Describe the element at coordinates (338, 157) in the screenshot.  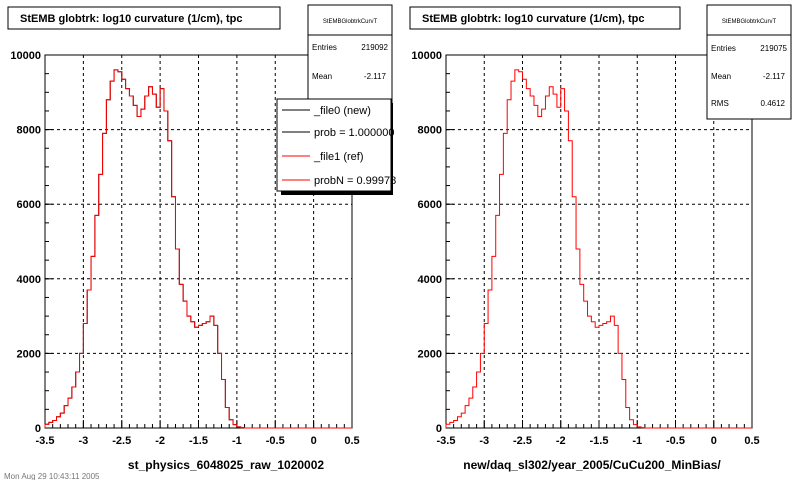
I see `legend-label-2: _file1 (ref)` at that location.